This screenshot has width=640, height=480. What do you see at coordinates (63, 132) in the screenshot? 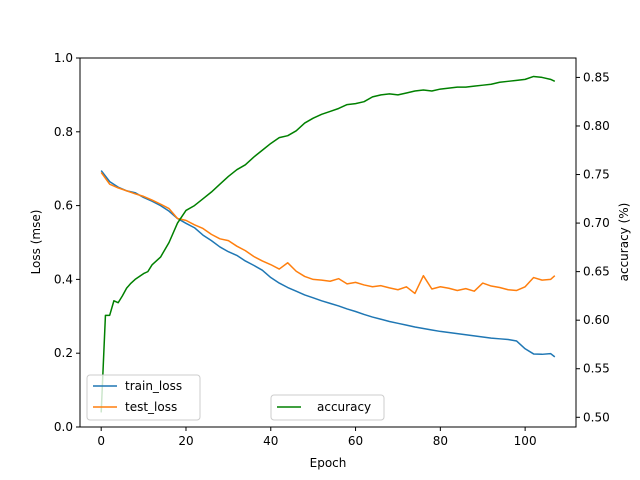
I see `y-left-tick-label: 0.8` at bounding box center [63, 132].